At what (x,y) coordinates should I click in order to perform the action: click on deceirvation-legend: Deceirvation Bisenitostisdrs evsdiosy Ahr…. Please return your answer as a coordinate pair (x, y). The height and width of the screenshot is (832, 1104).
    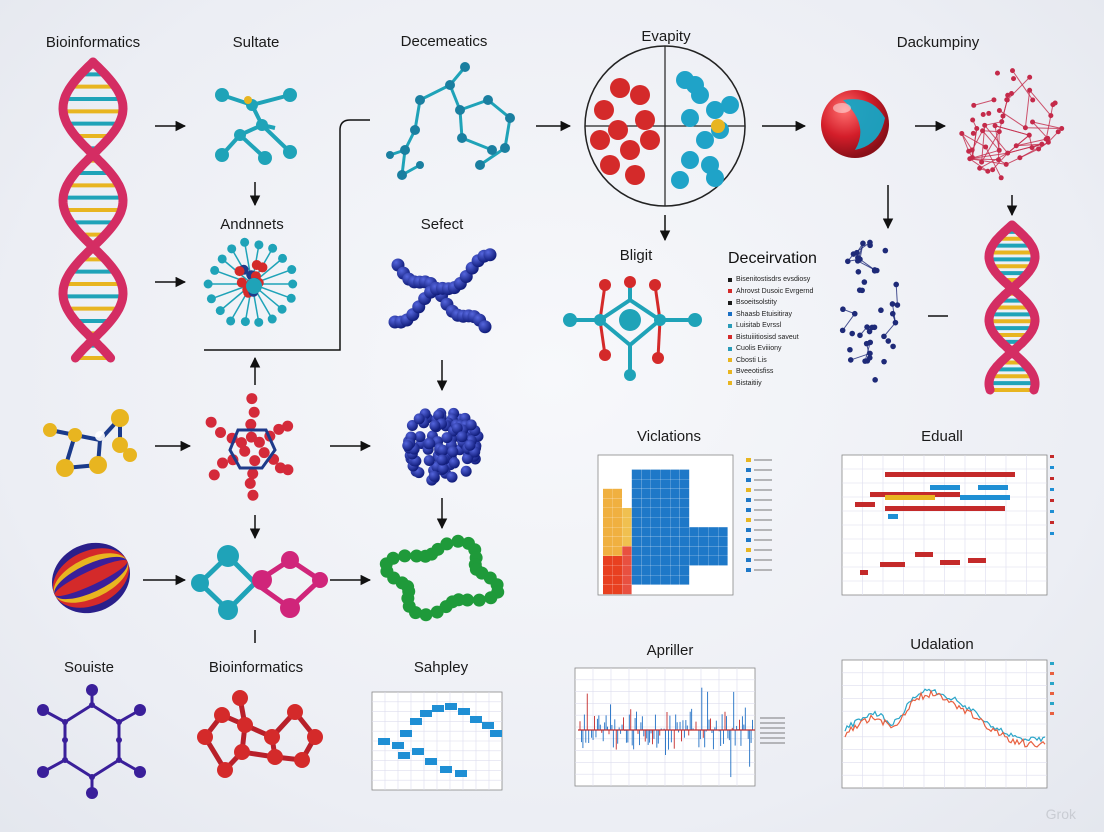
    Looking at the image, I should click on (772, 319).